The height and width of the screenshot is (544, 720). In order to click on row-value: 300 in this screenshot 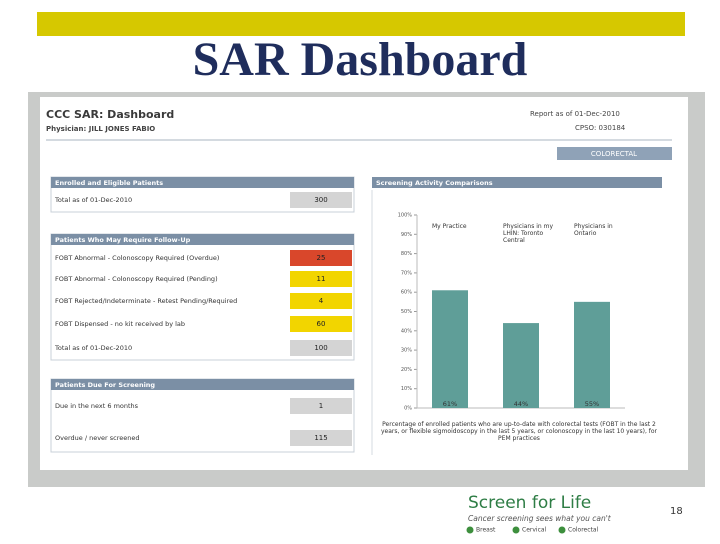, I will do `click(320, 200)`.